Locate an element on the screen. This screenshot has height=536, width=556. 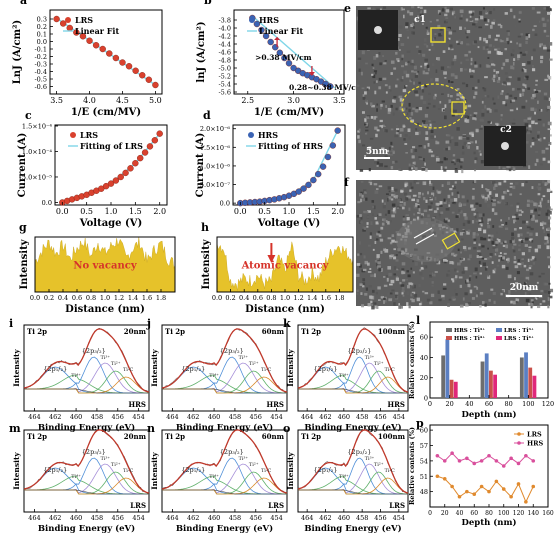
peak-label: Ti⁴⁺ is located at coordinates (76, 376).